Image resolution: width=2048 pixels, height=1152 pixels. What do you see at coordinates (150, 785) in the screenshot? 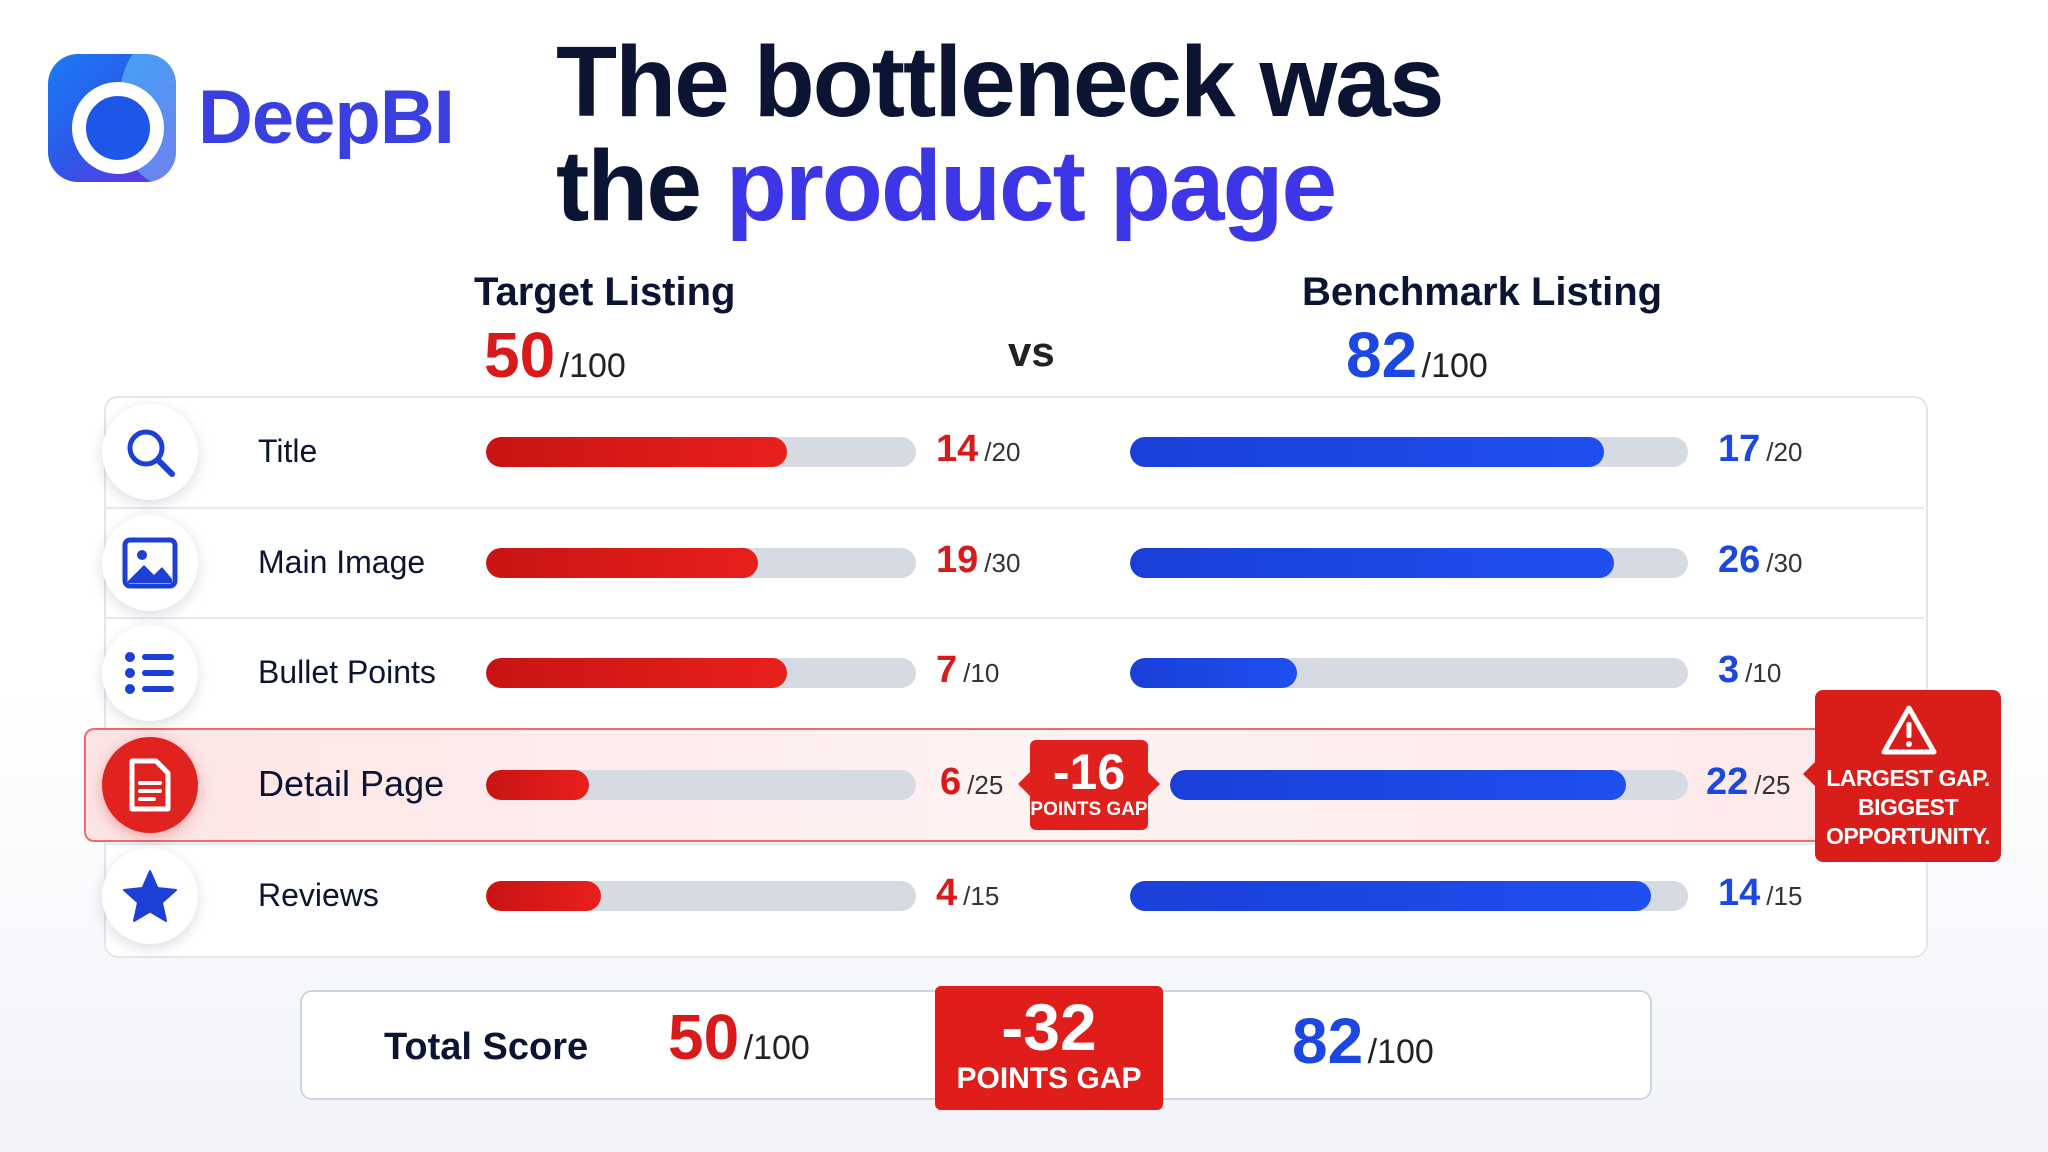
I see `document-icon` at bounding box center [150, 785].